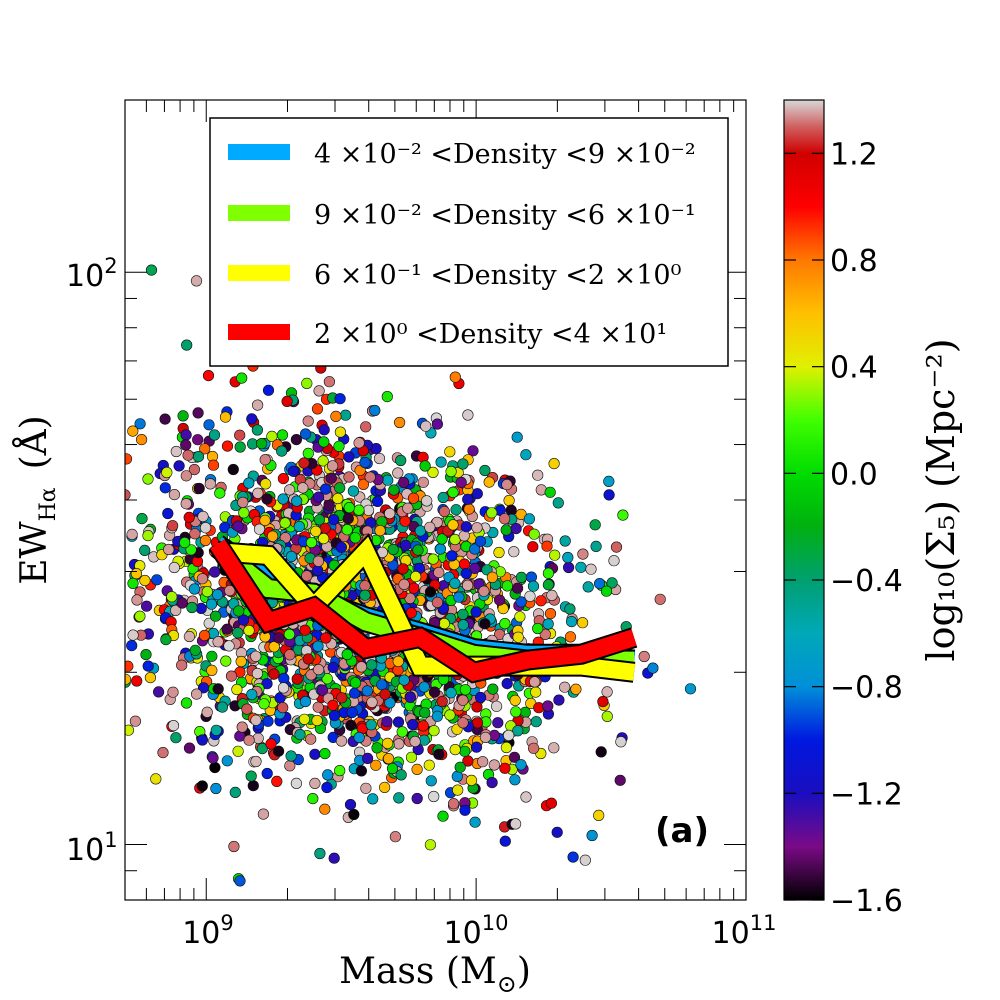 The width and height of the screenshot is (1000, 1000). Describe the element at coordinates (744, 931) in the screenshot. I see `x-tick-label: 1011` at that location.